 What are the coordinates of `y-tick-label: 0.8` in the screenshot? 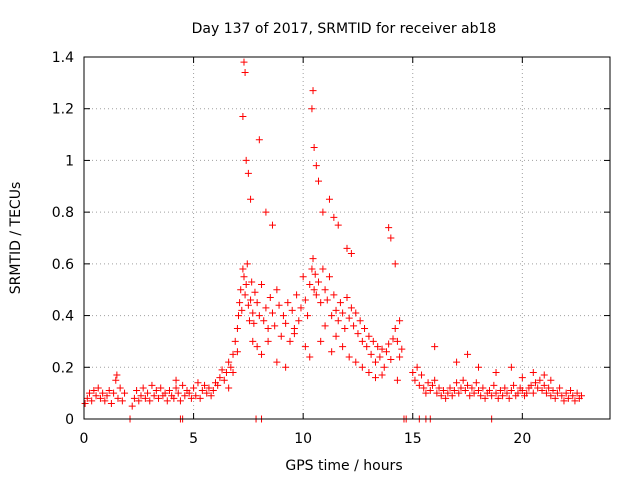 It's located at (63, 213).